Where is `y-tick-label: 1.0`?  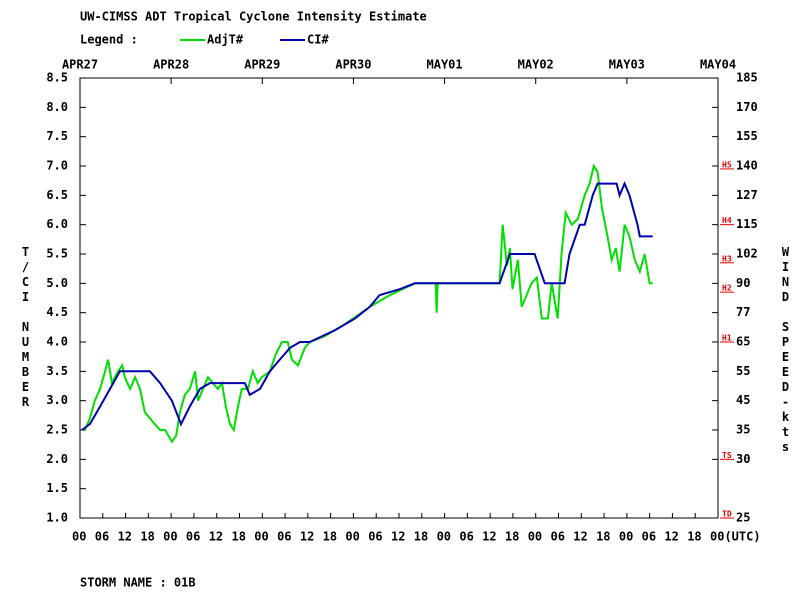
y-tick-label: 1.0 is located at coordinates (57, 518).